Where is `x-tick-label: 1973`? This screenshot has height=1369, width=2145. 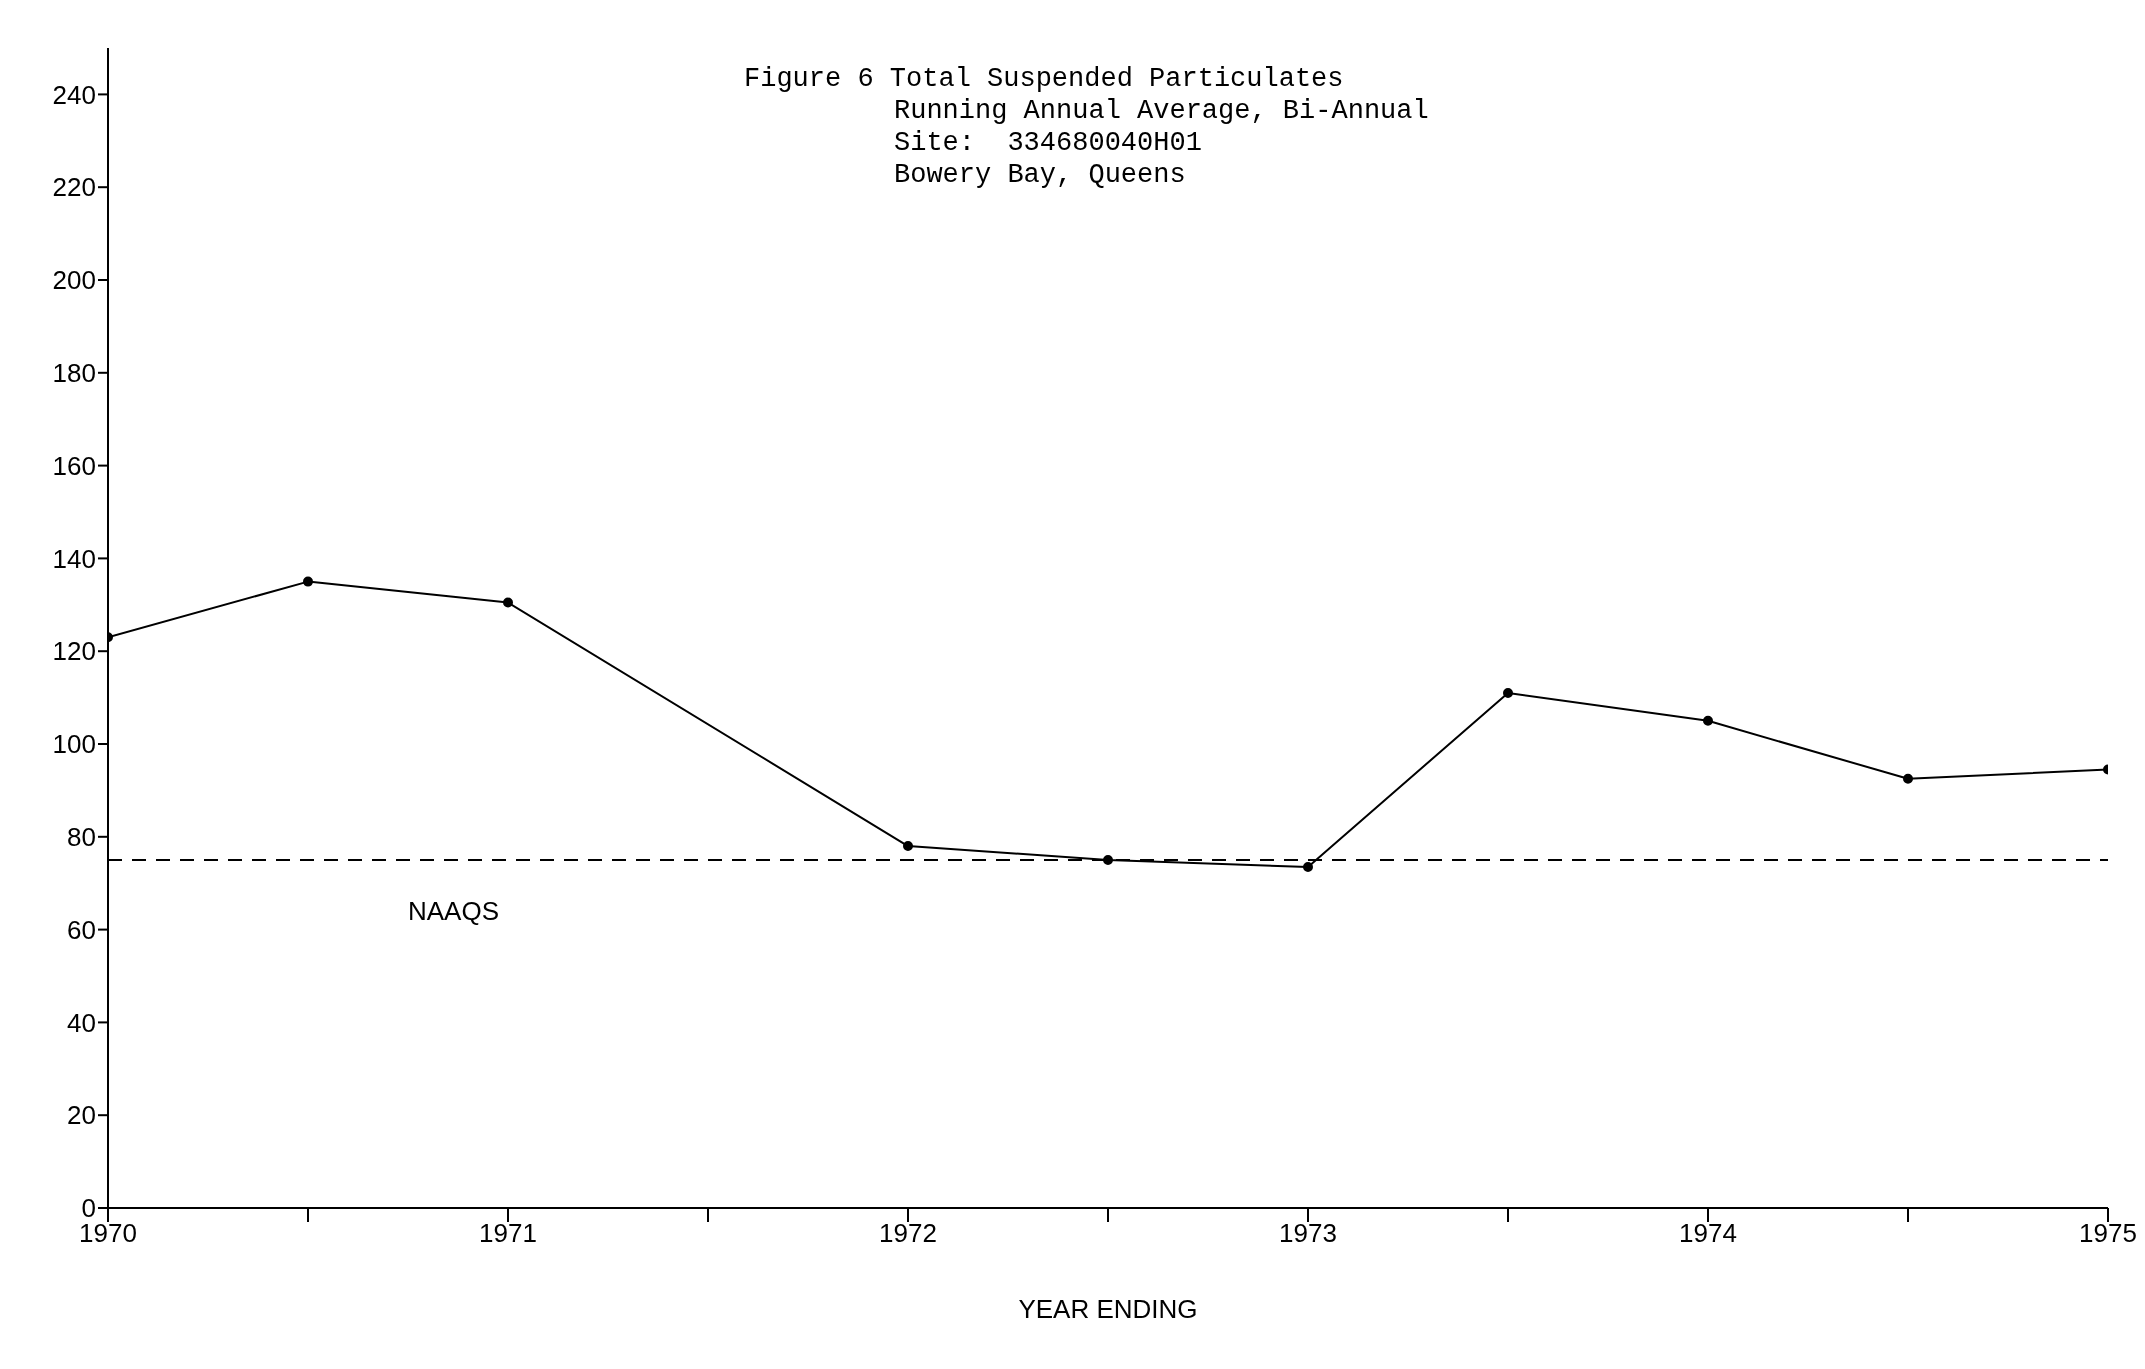 x-tick-label: 1973 is located at coordinates (1308, 1233).